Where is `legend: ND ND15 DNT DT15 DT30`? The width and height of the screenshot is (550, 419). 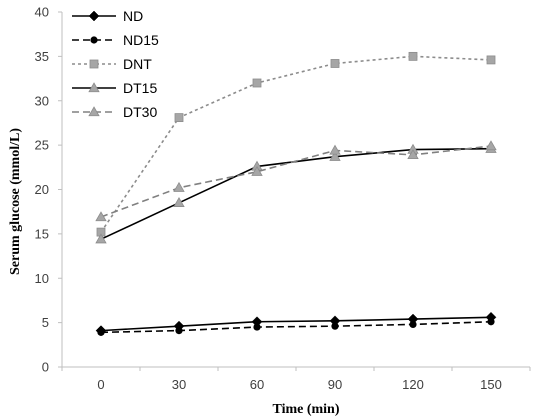
legend: ND ND15 DNT DT15 DT30 is located at coordinates (115, 64).